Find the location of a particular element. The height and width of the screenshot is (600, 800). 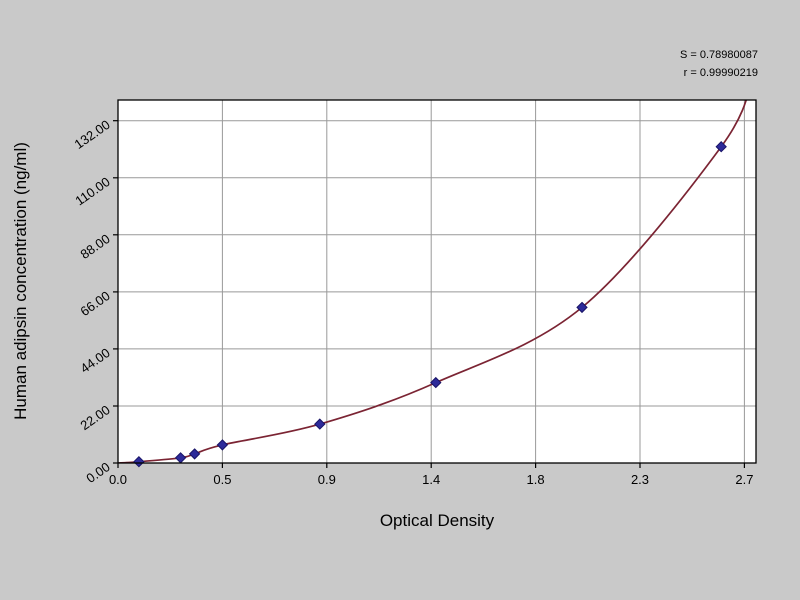

x-tick-label: 1.4 is located at coordinates (431, 479).